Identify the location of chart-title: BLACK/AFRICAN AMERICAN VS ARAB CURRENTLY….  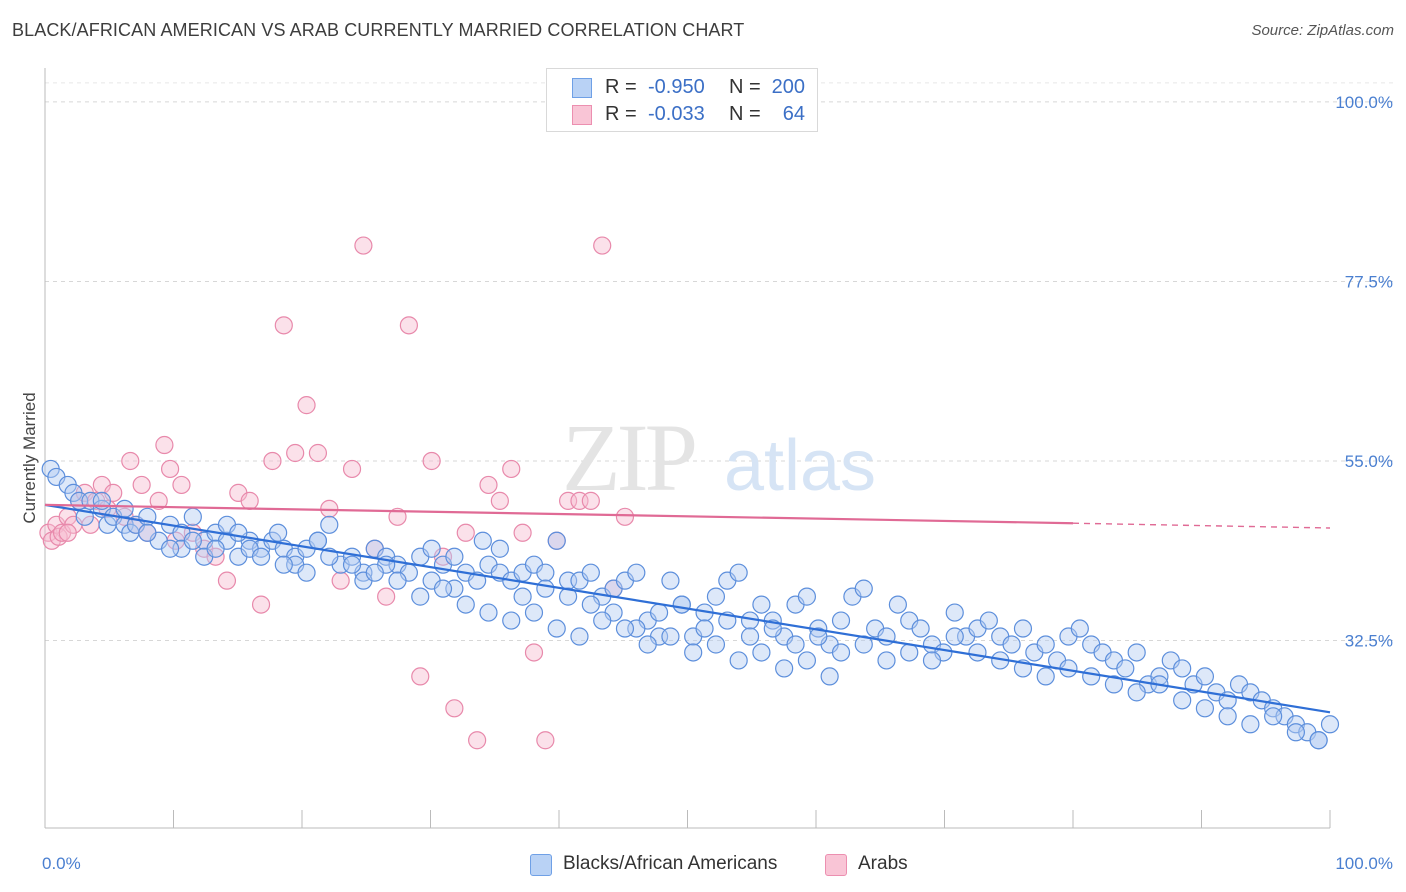
(378, 30).